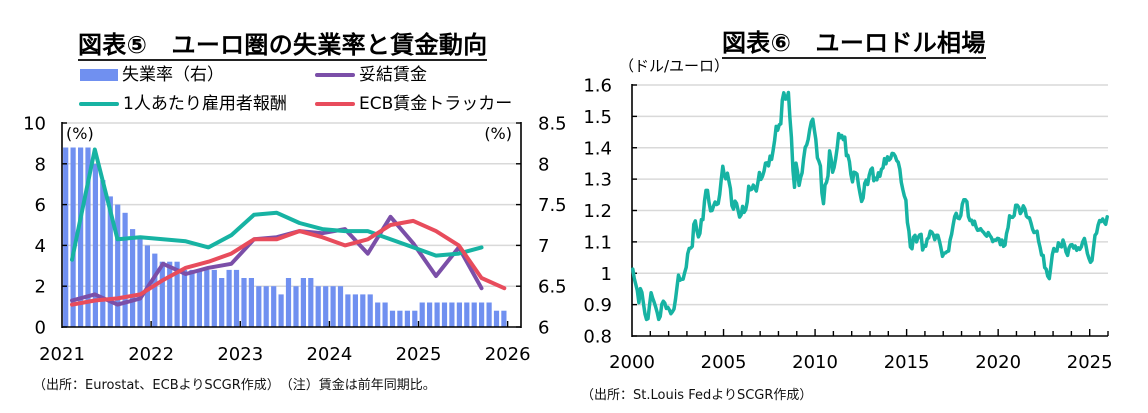 Image resolution: width=1148 pixels, height=413 pixels. I want to click on x-tick-label: 2010, so click(815, 362).